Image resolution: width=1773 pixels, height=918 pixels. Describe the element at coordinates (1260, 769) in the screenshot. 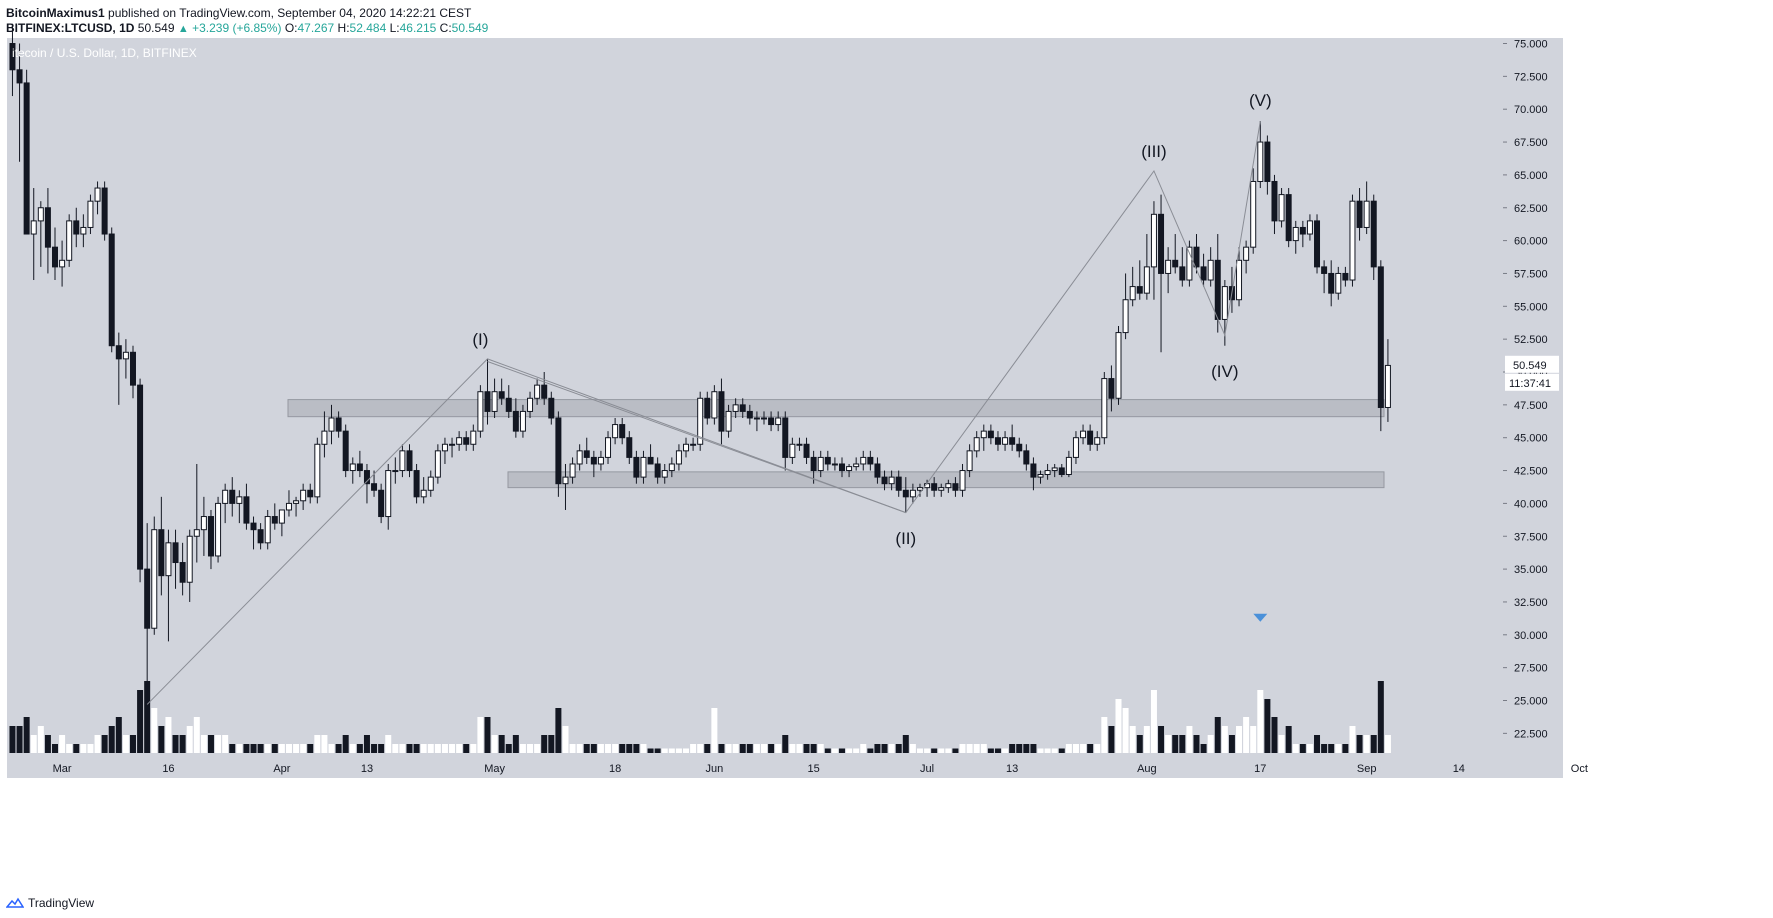

I see `time-tick-label: 17` at that location.